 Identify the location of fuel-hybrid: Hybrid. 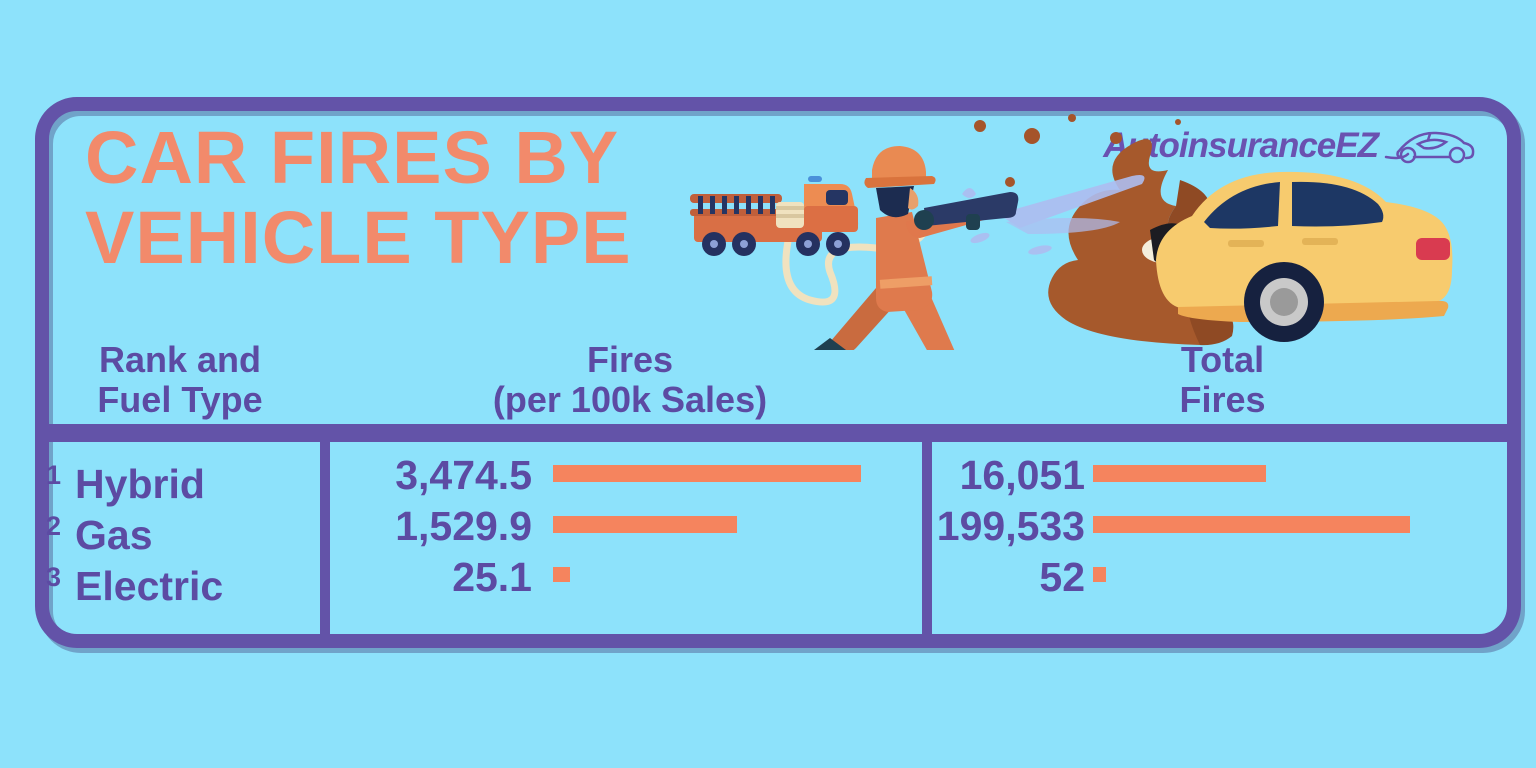
(140, 484).